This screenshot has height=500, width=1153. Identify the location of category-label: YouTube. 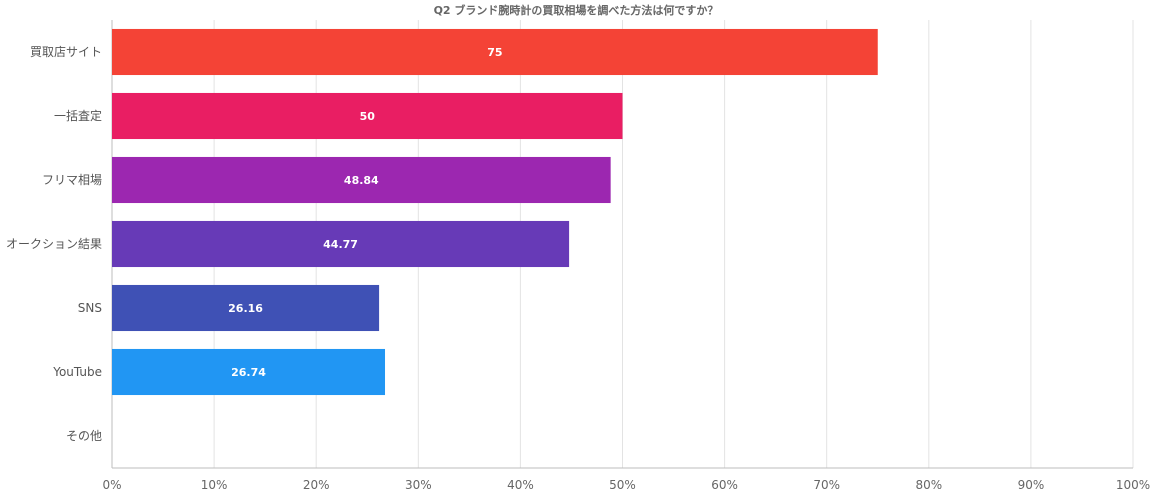
(77, 372).